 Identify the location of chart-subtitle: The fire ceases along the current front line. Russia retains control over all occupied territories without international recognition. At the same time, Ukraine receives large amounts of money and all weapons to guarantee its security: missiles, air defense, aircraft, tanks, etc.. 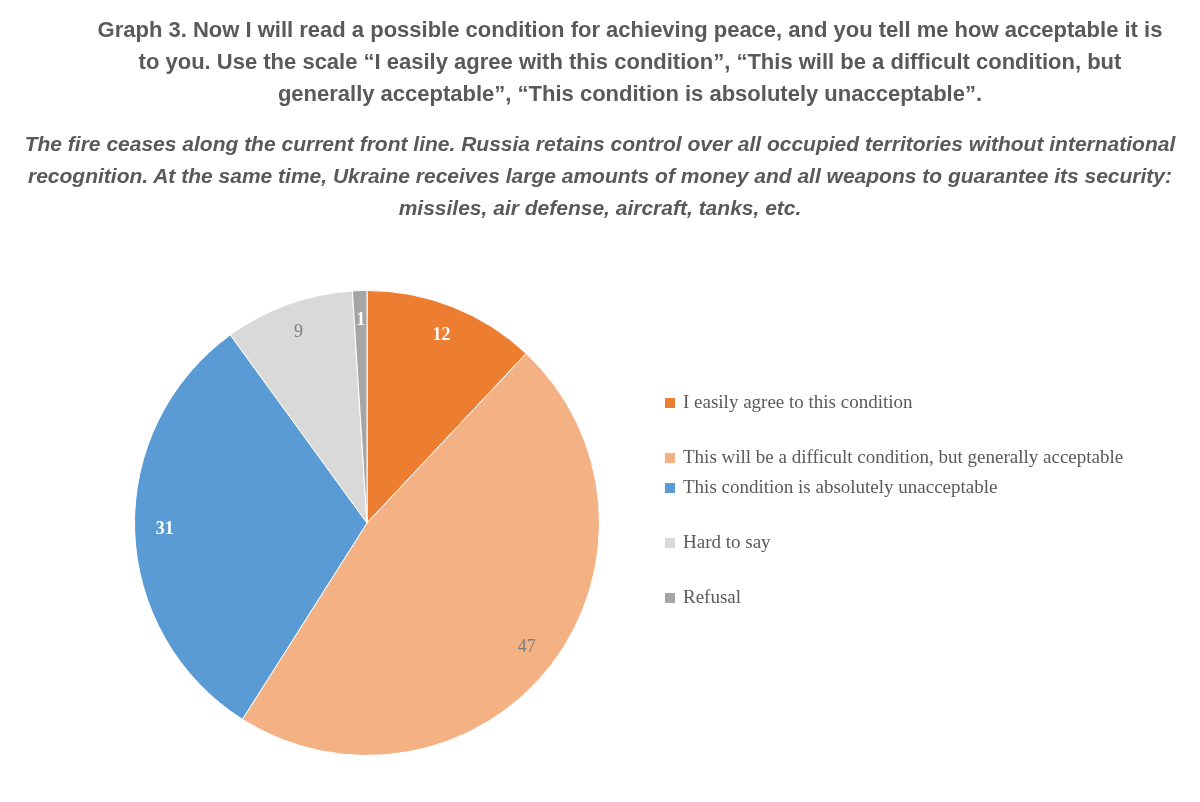
(600, 176).